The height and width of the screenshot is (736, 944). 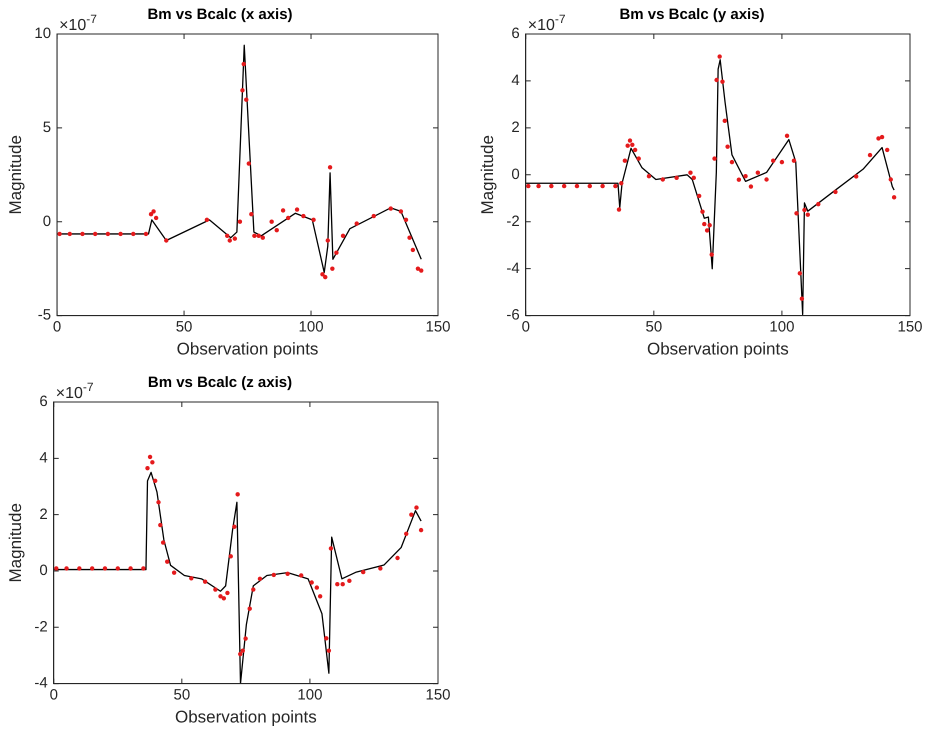 I want to click on y-tick-label: -6, so click(x=513, y=315).